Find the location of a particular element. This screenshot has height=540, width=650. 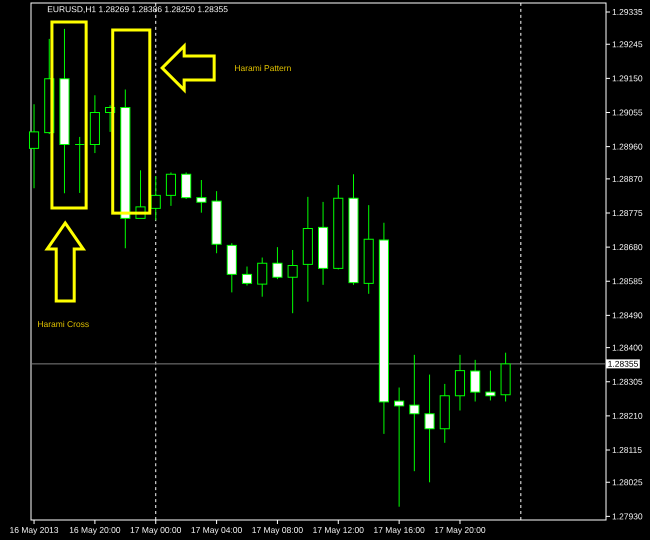

y-tick-label: 1.27930 is located at coordinates (627, 516).